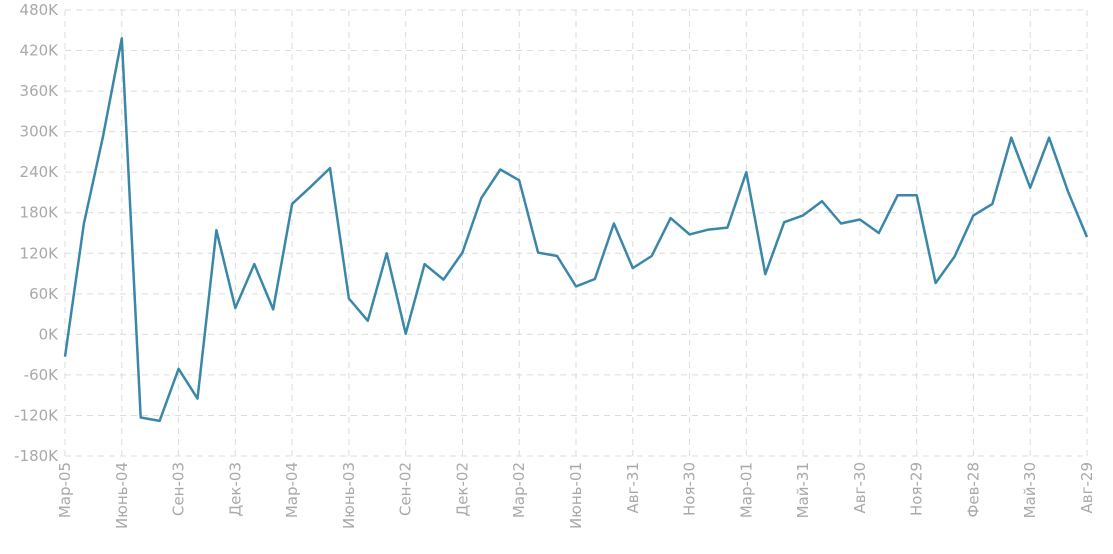 This screenshot has width=1113, height=554. Describe the element at coordinates (519, 490) in the screenshot. I see `x-tick-label: Мар-02` at that location.